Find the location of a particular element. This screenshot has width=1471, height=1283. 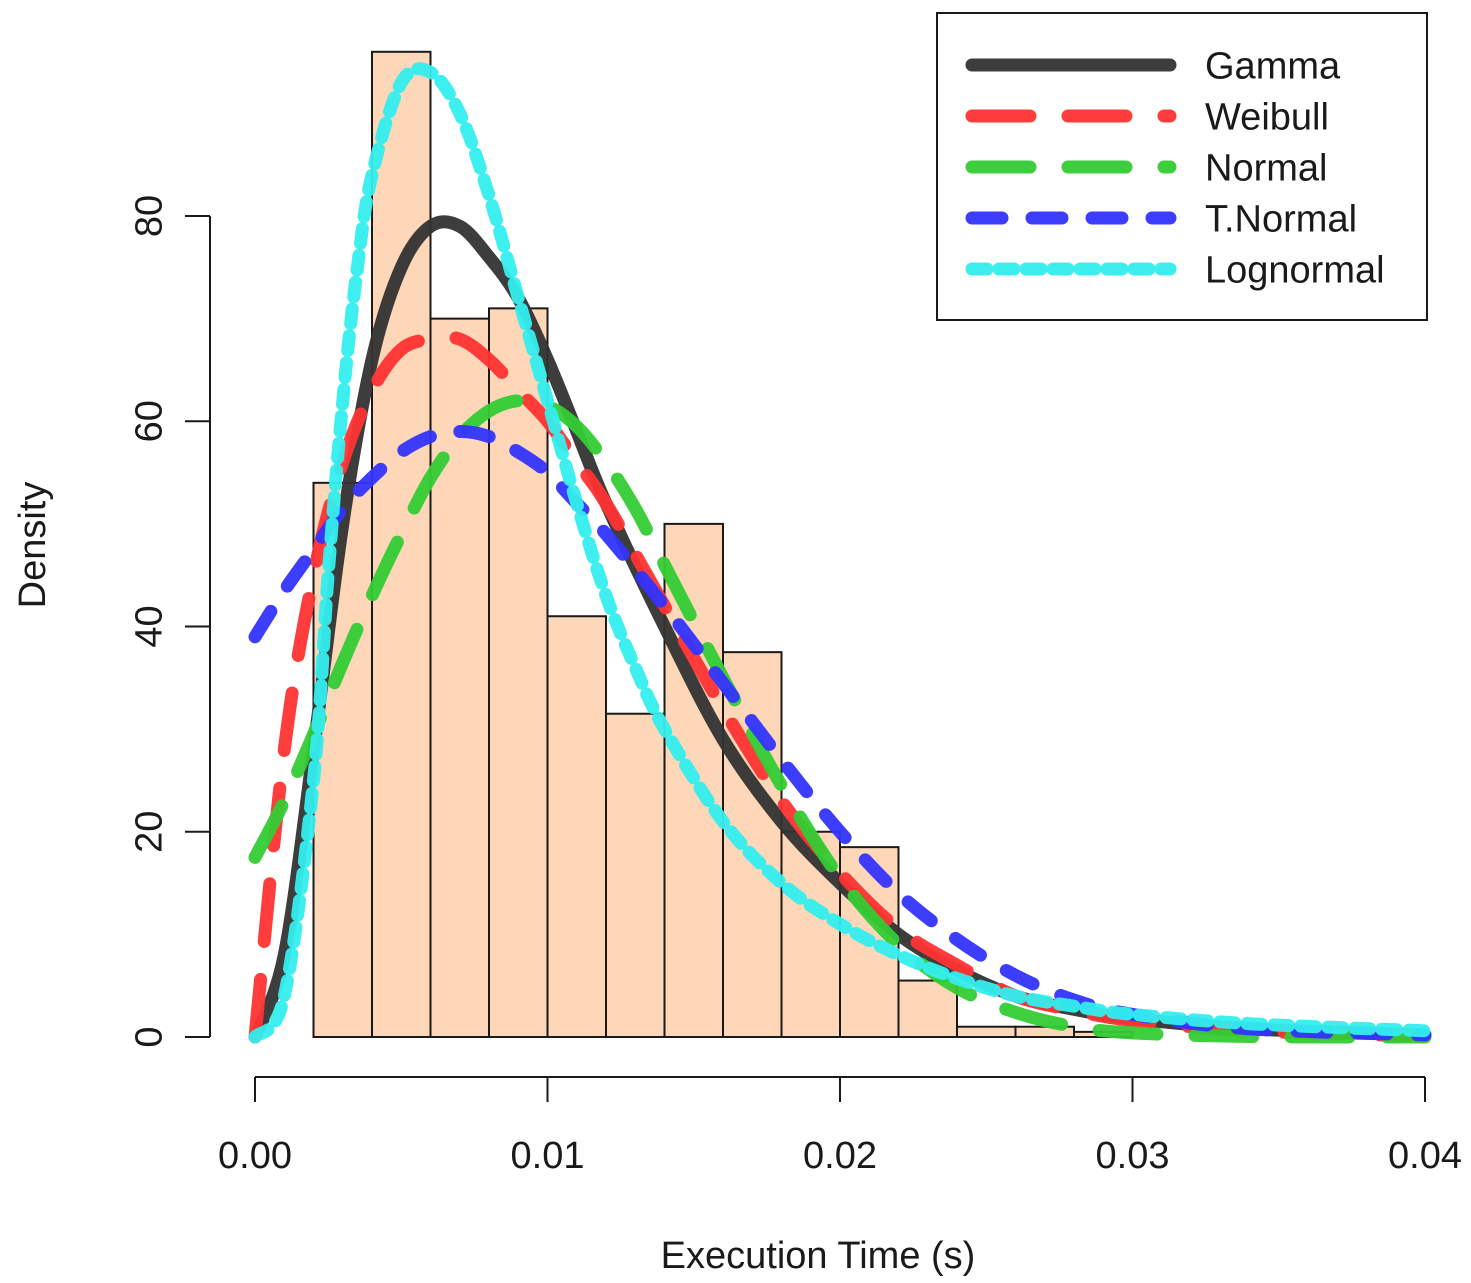

x-axis-label: Execution Time (s) is located at coordinates (818, 1256).